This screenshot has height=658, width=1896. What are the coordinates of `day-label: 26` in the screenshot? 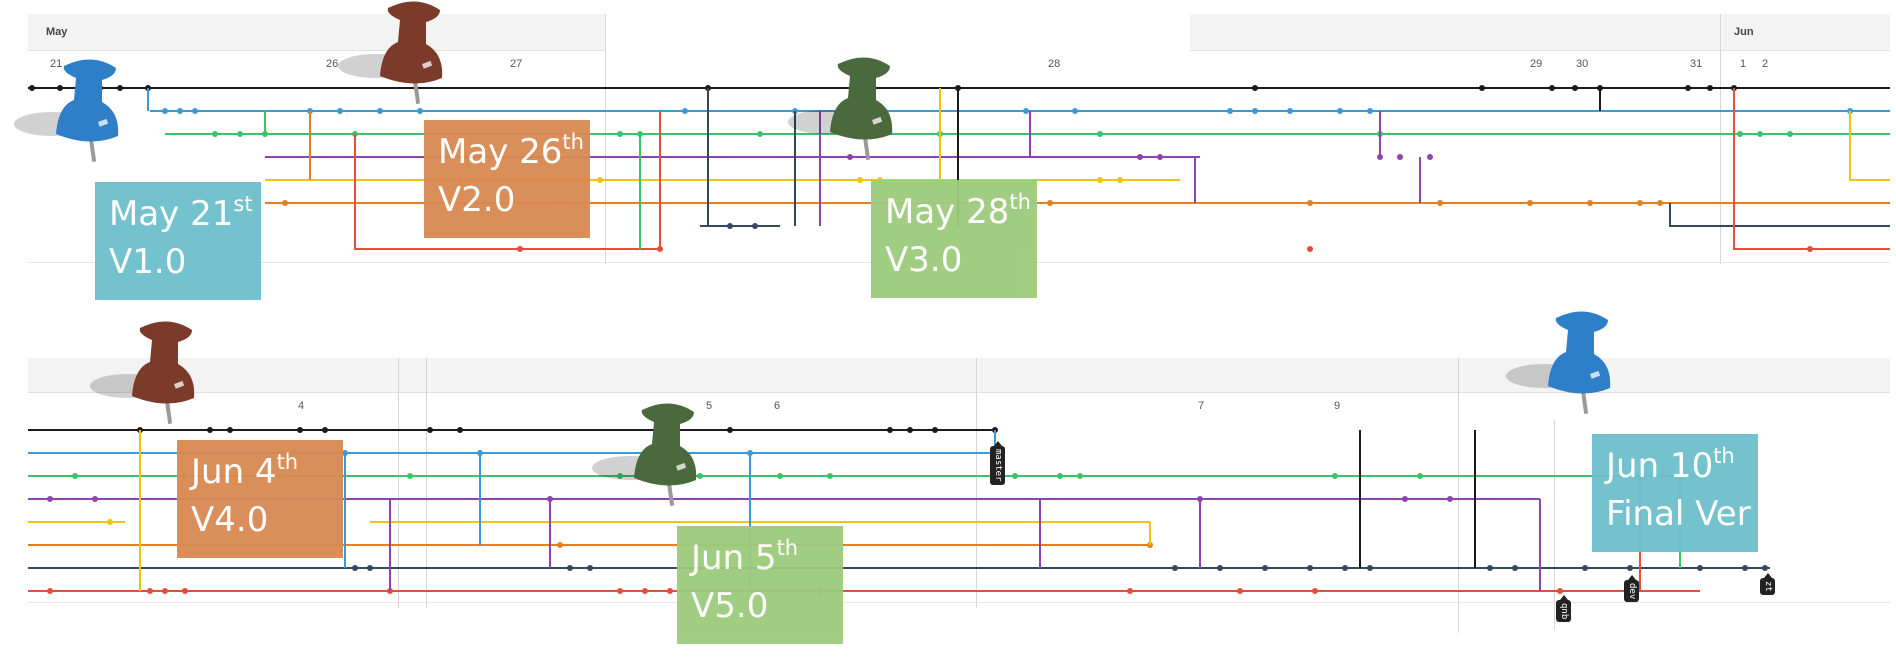 It's located at (332, 64).